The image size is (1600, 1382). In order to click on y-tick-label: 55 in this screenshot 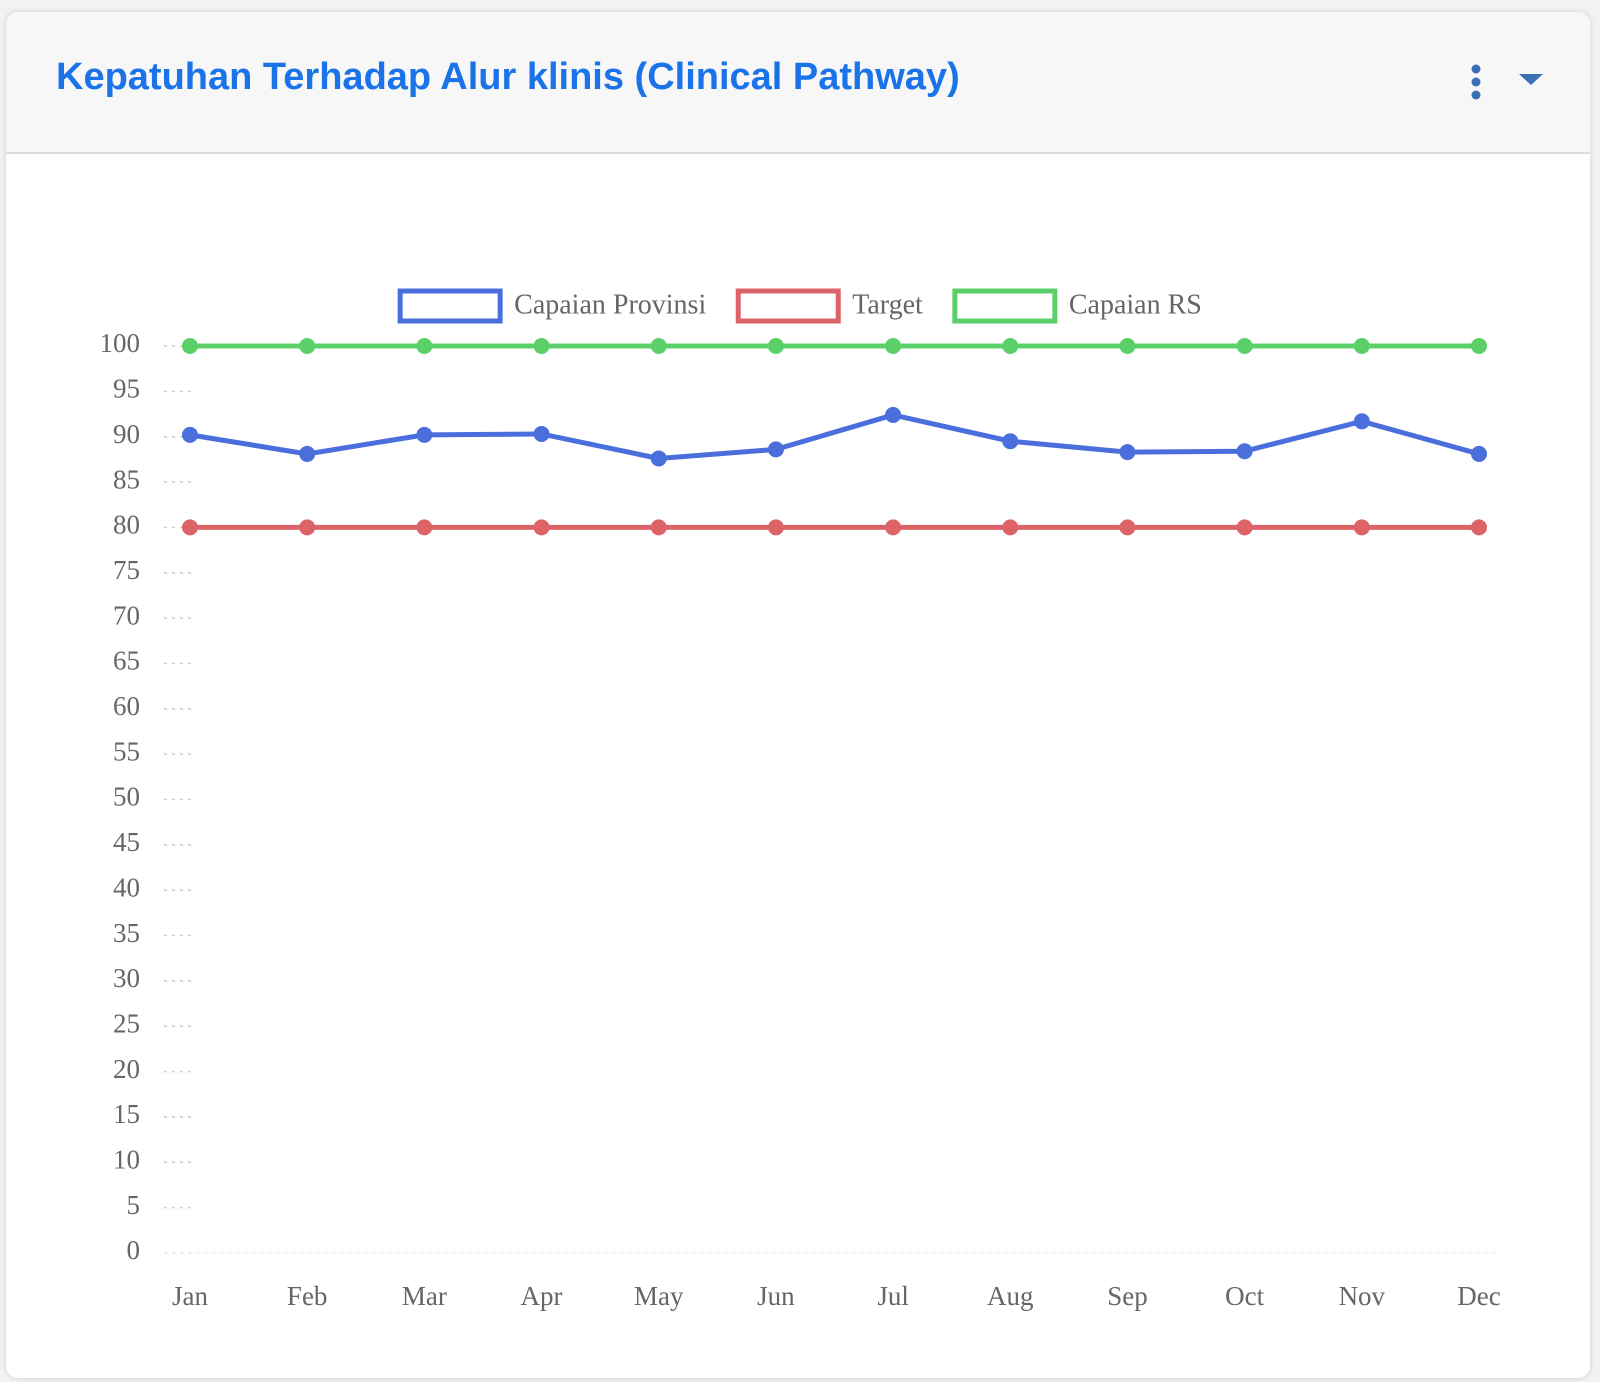, I will do `click(126, 751)`.